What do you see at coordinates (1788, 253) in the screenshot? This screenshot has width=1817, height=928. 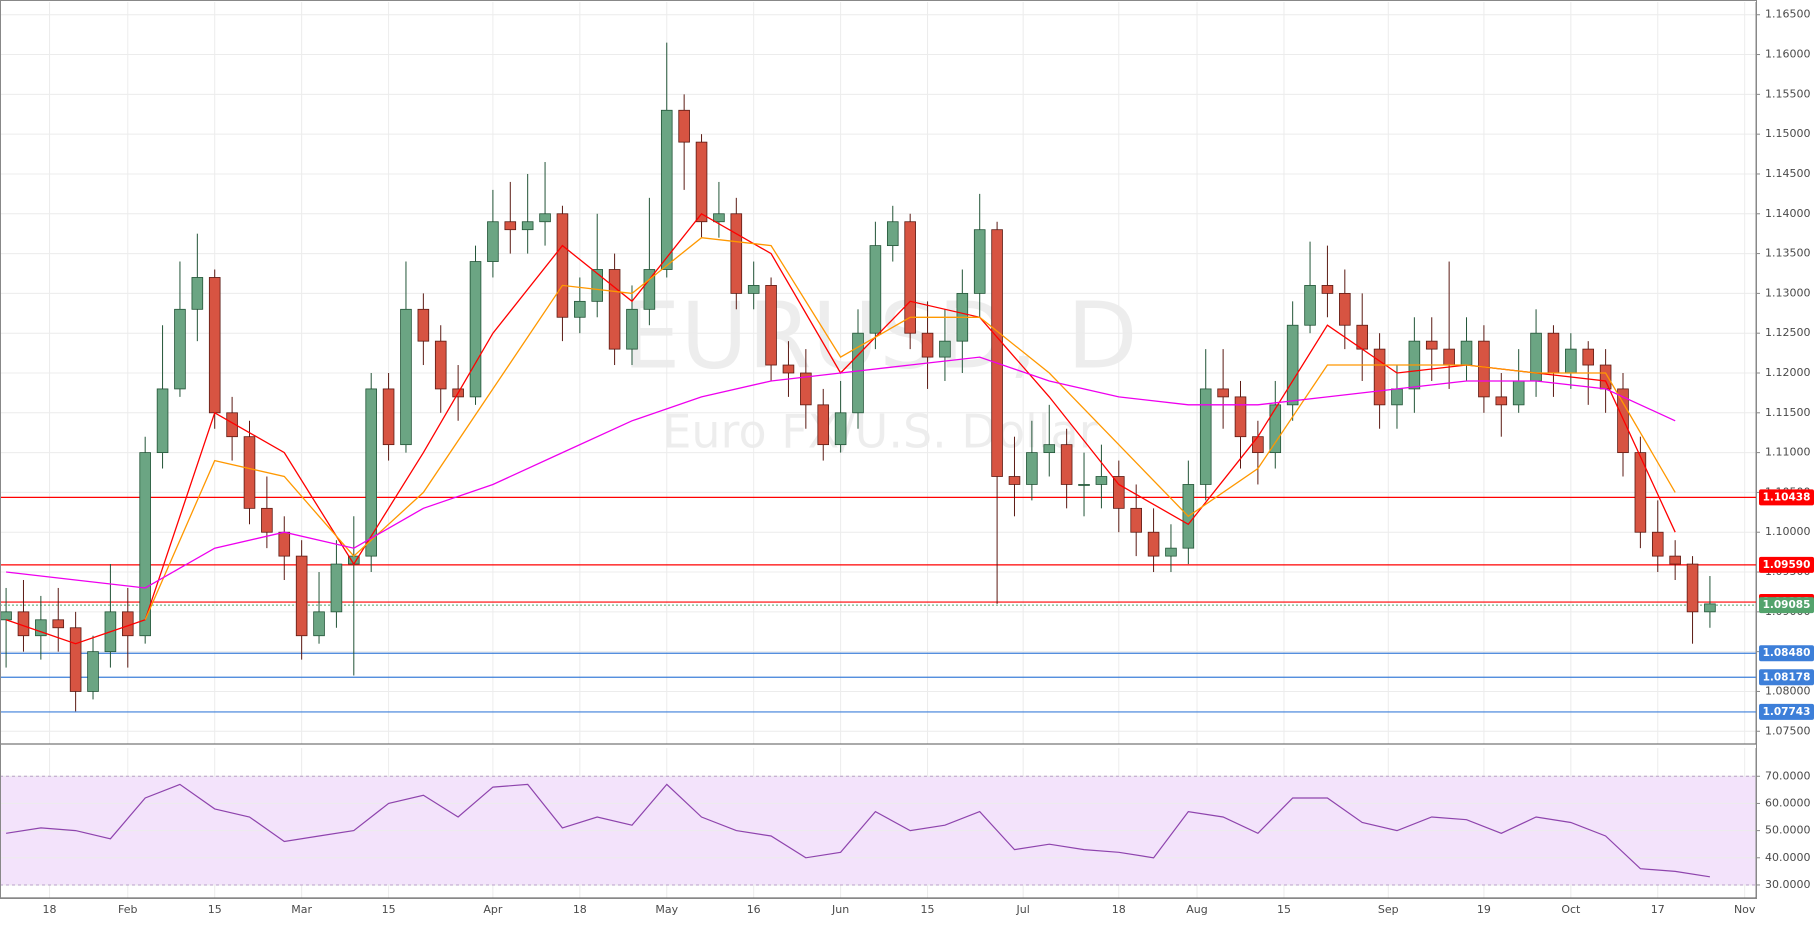 I see `y-tick-label: 1.13500` at bounding box center [1788, 253].